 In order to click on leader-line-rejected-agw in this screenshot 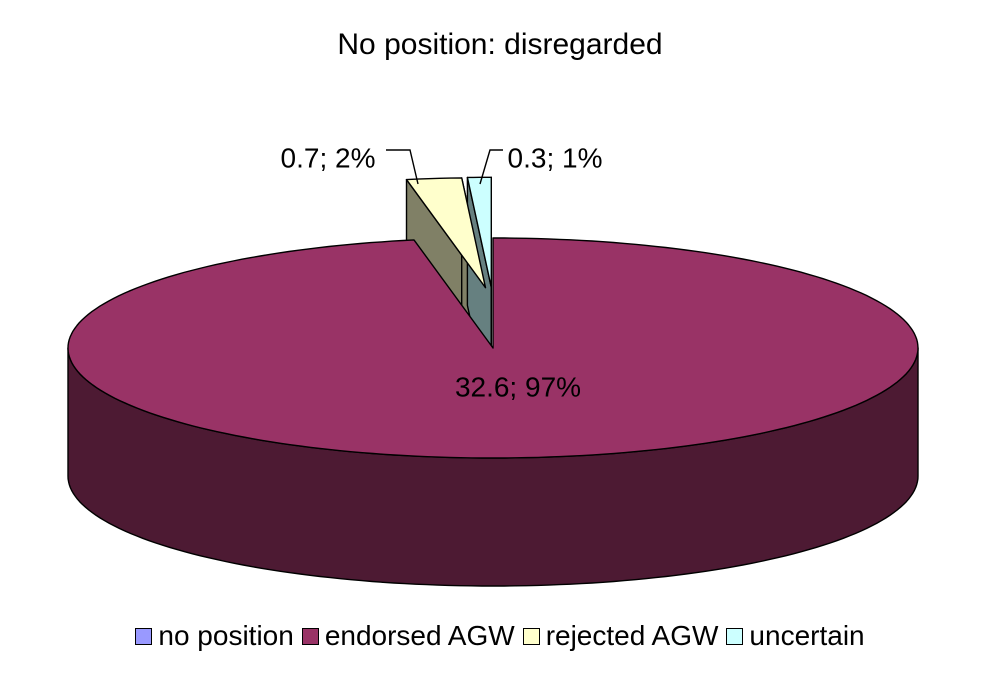, I will do `click(402, 167)`.